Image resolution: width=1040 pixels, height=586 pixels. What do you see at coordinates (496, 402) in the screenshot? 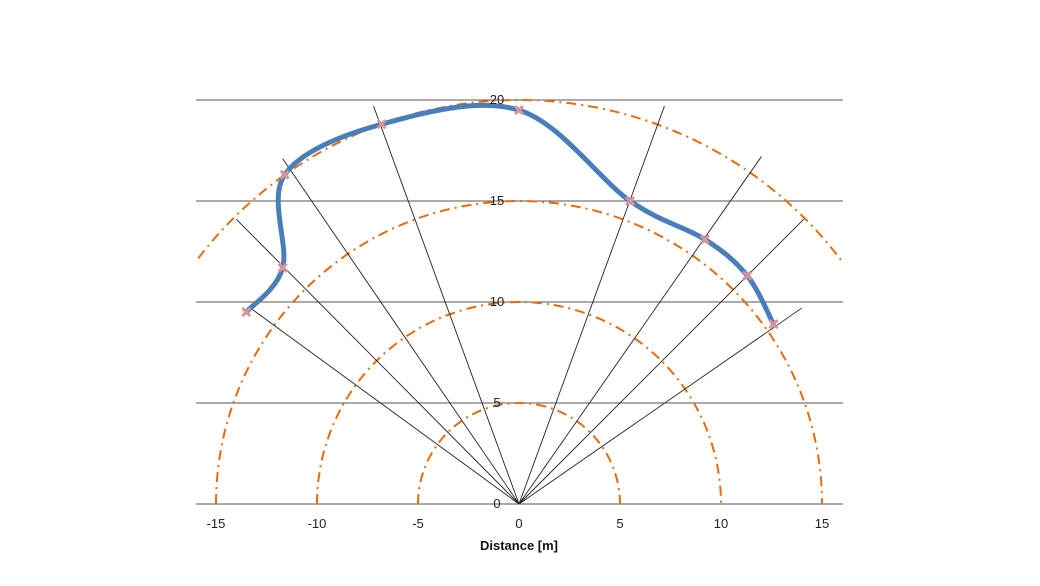
I see `y-tick-label: 5` at bounding box center [496, 402].